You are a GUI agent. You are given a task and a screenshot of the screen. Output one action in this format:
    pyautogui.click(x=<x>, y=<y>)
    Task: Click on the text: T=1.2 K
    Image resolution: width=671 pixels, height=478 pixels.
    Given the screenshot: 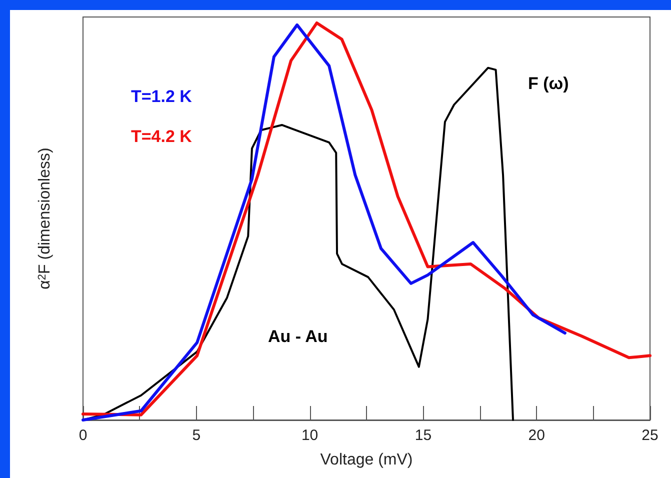 What is the action you would take?
    pyautogui.click(x=162, y=96)
    